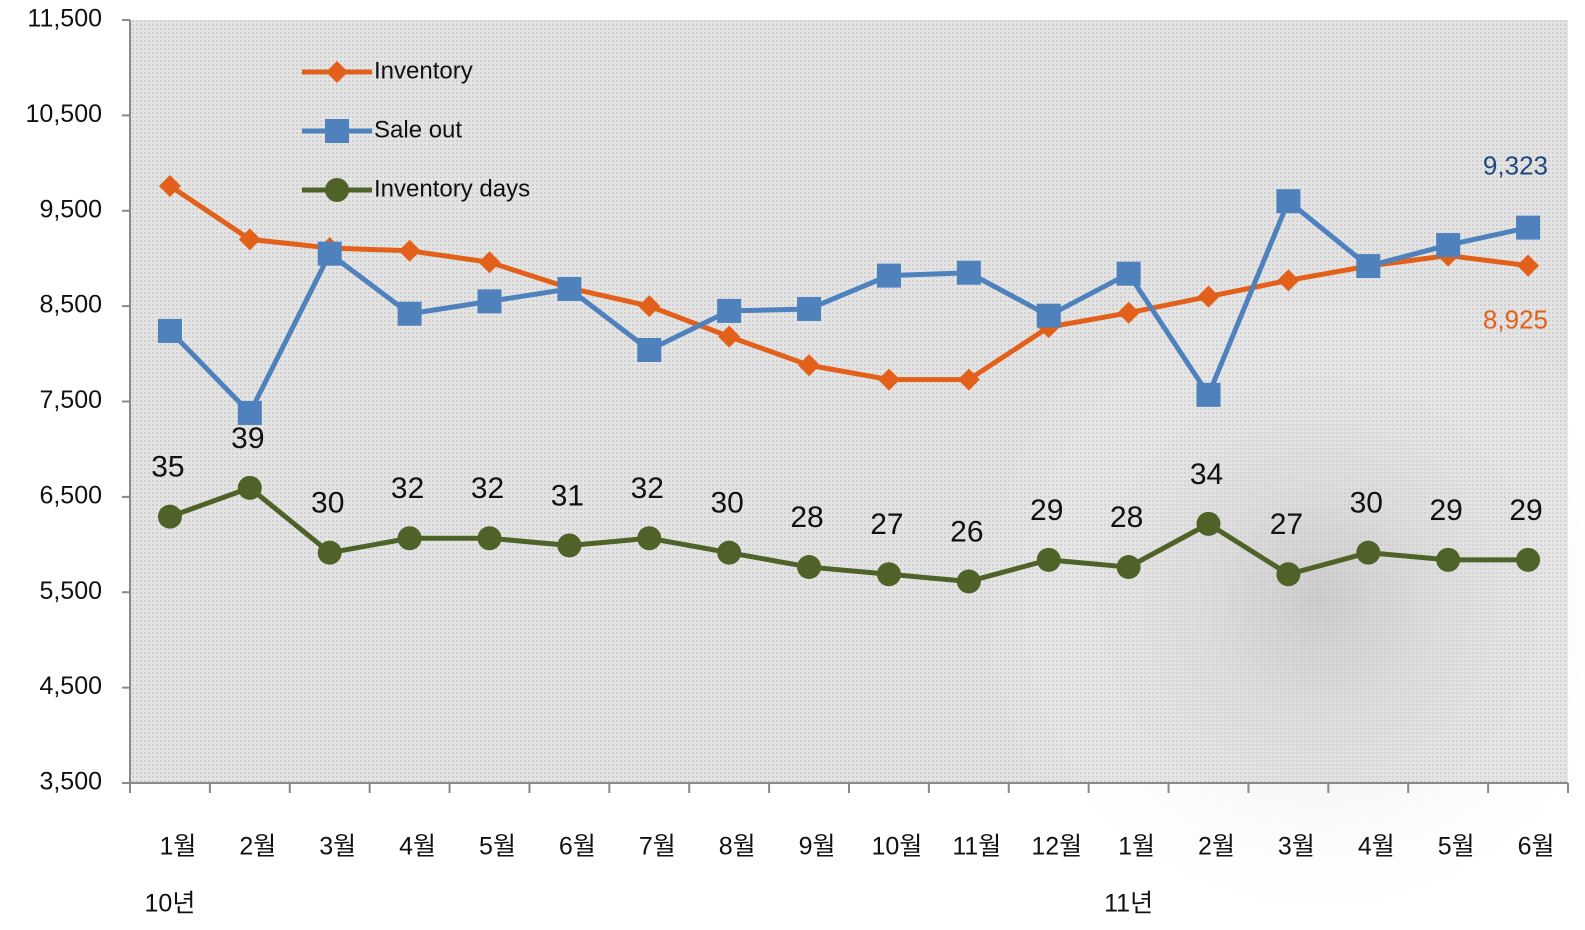 The height and width of the screenshot is (930, 1585). I want to click on data-label: 26, so click(966, 531).